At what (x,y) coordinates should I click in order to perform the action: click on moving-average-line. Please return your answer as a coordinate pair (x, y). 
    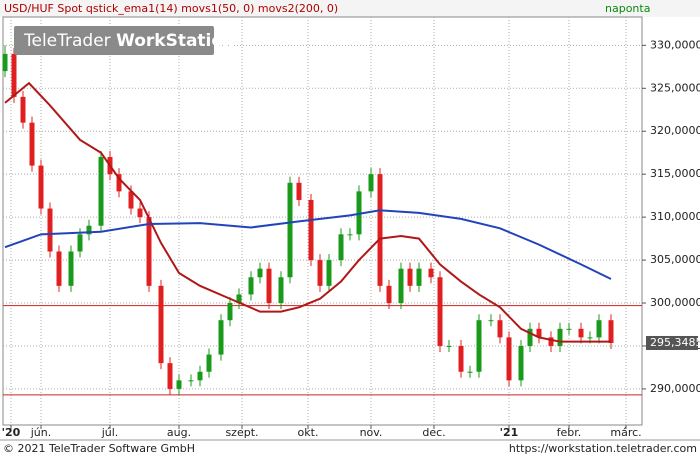
    Looking at the image, I should click on (308, 244).